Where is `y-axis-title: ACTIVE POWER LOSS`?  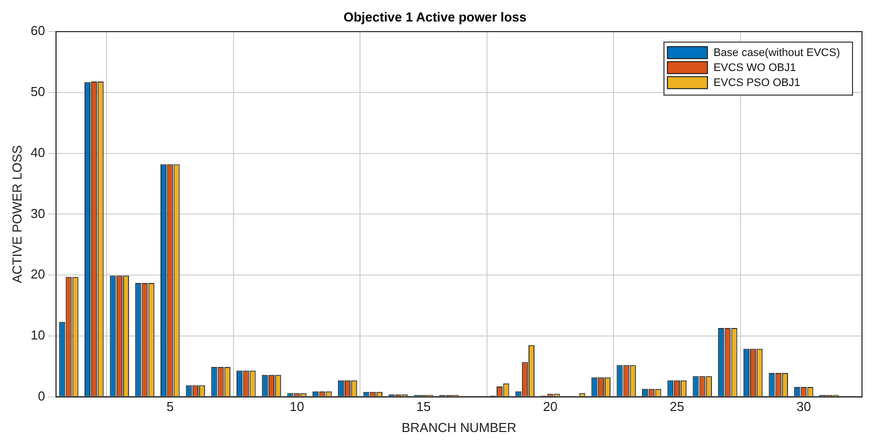
y-axis-title: ACTIVE POWER LOSS is located at coordinates (16, 214).